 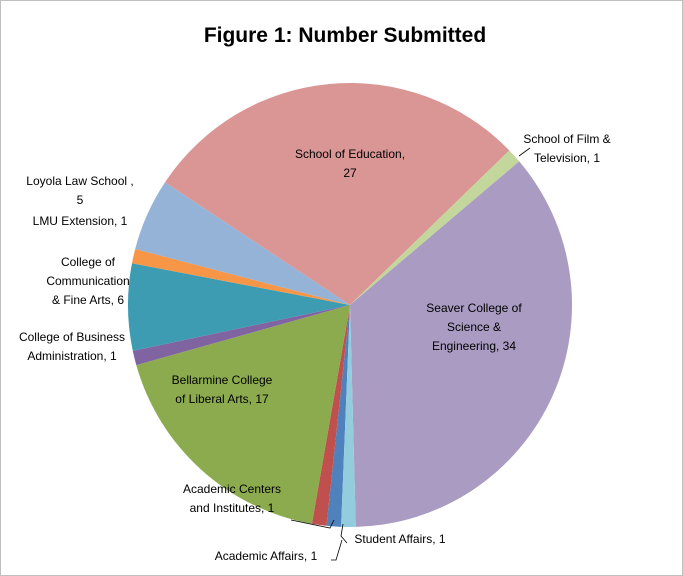 I want to click on chart-title: Figure 1: Number Submitted, so click(x=345, y=35).